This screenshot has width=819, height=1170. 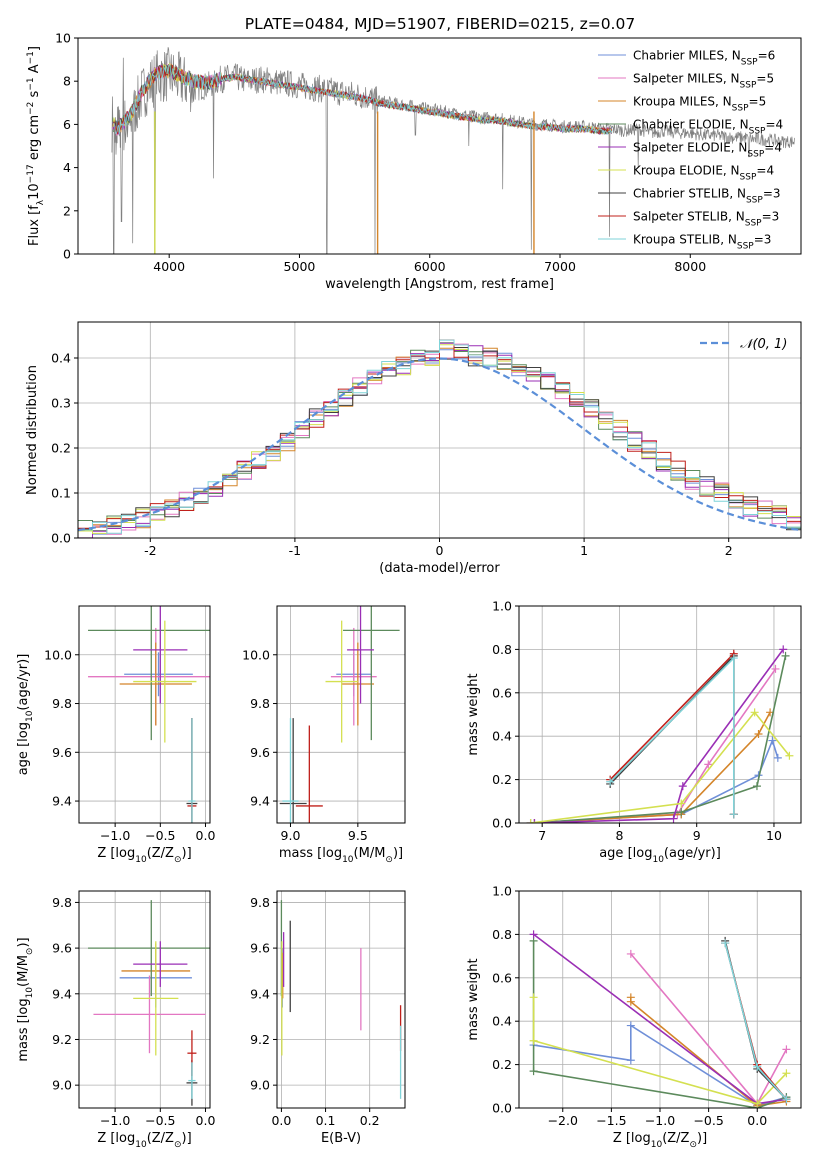 What do you see at coordinates (702, 242) in the screenshot?
I see `legend-label: Kroupa STELIB, NSSP=3` at bounding box center [702, 242].